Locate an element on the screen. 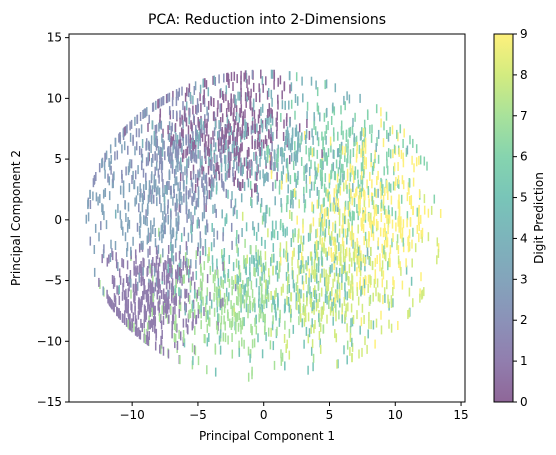 Image resolution: width=556 pixels, height=455 pixels. colorbar is located at coordinates (503, 218).